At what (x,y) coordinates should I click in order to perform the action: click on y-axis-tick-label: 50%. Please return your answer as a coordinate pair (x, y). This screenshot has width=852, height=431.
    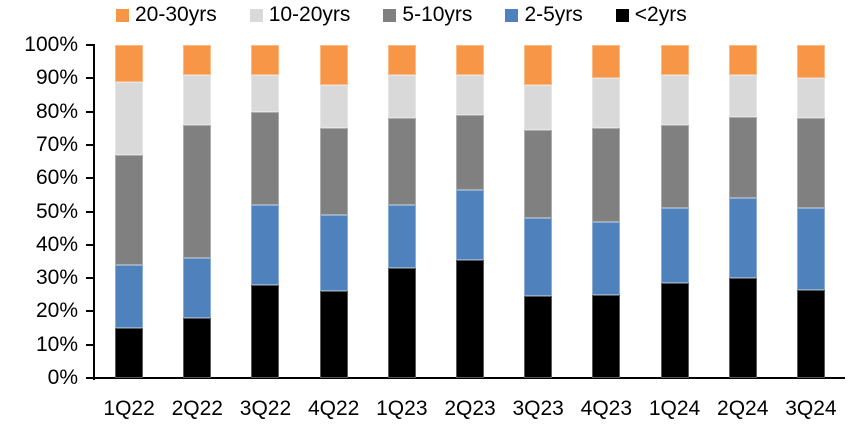
    Looking at the image, I should click on (56, 211).